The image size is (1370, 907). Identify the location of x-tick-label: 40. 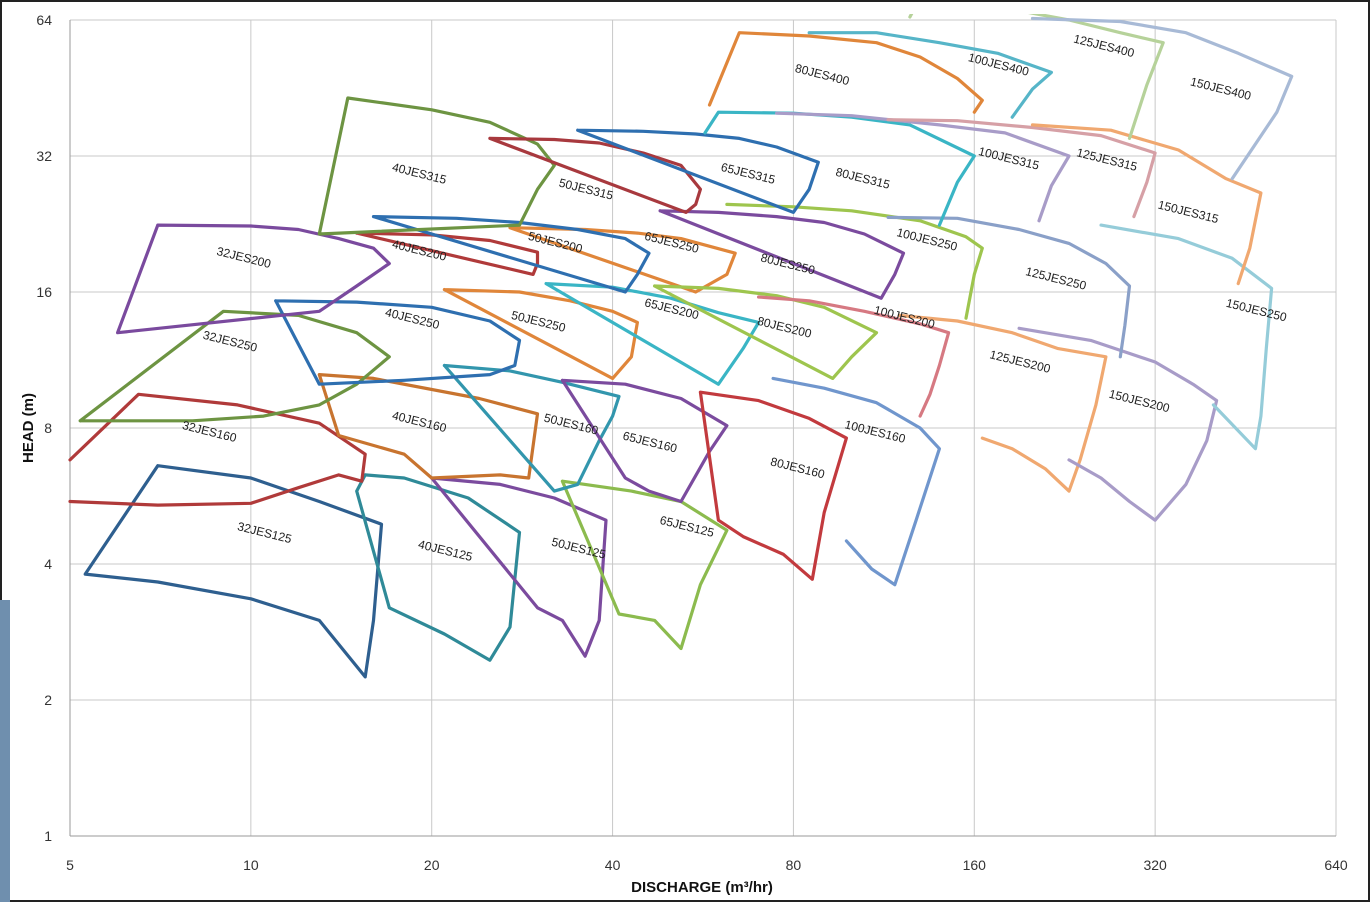
(613, 865).